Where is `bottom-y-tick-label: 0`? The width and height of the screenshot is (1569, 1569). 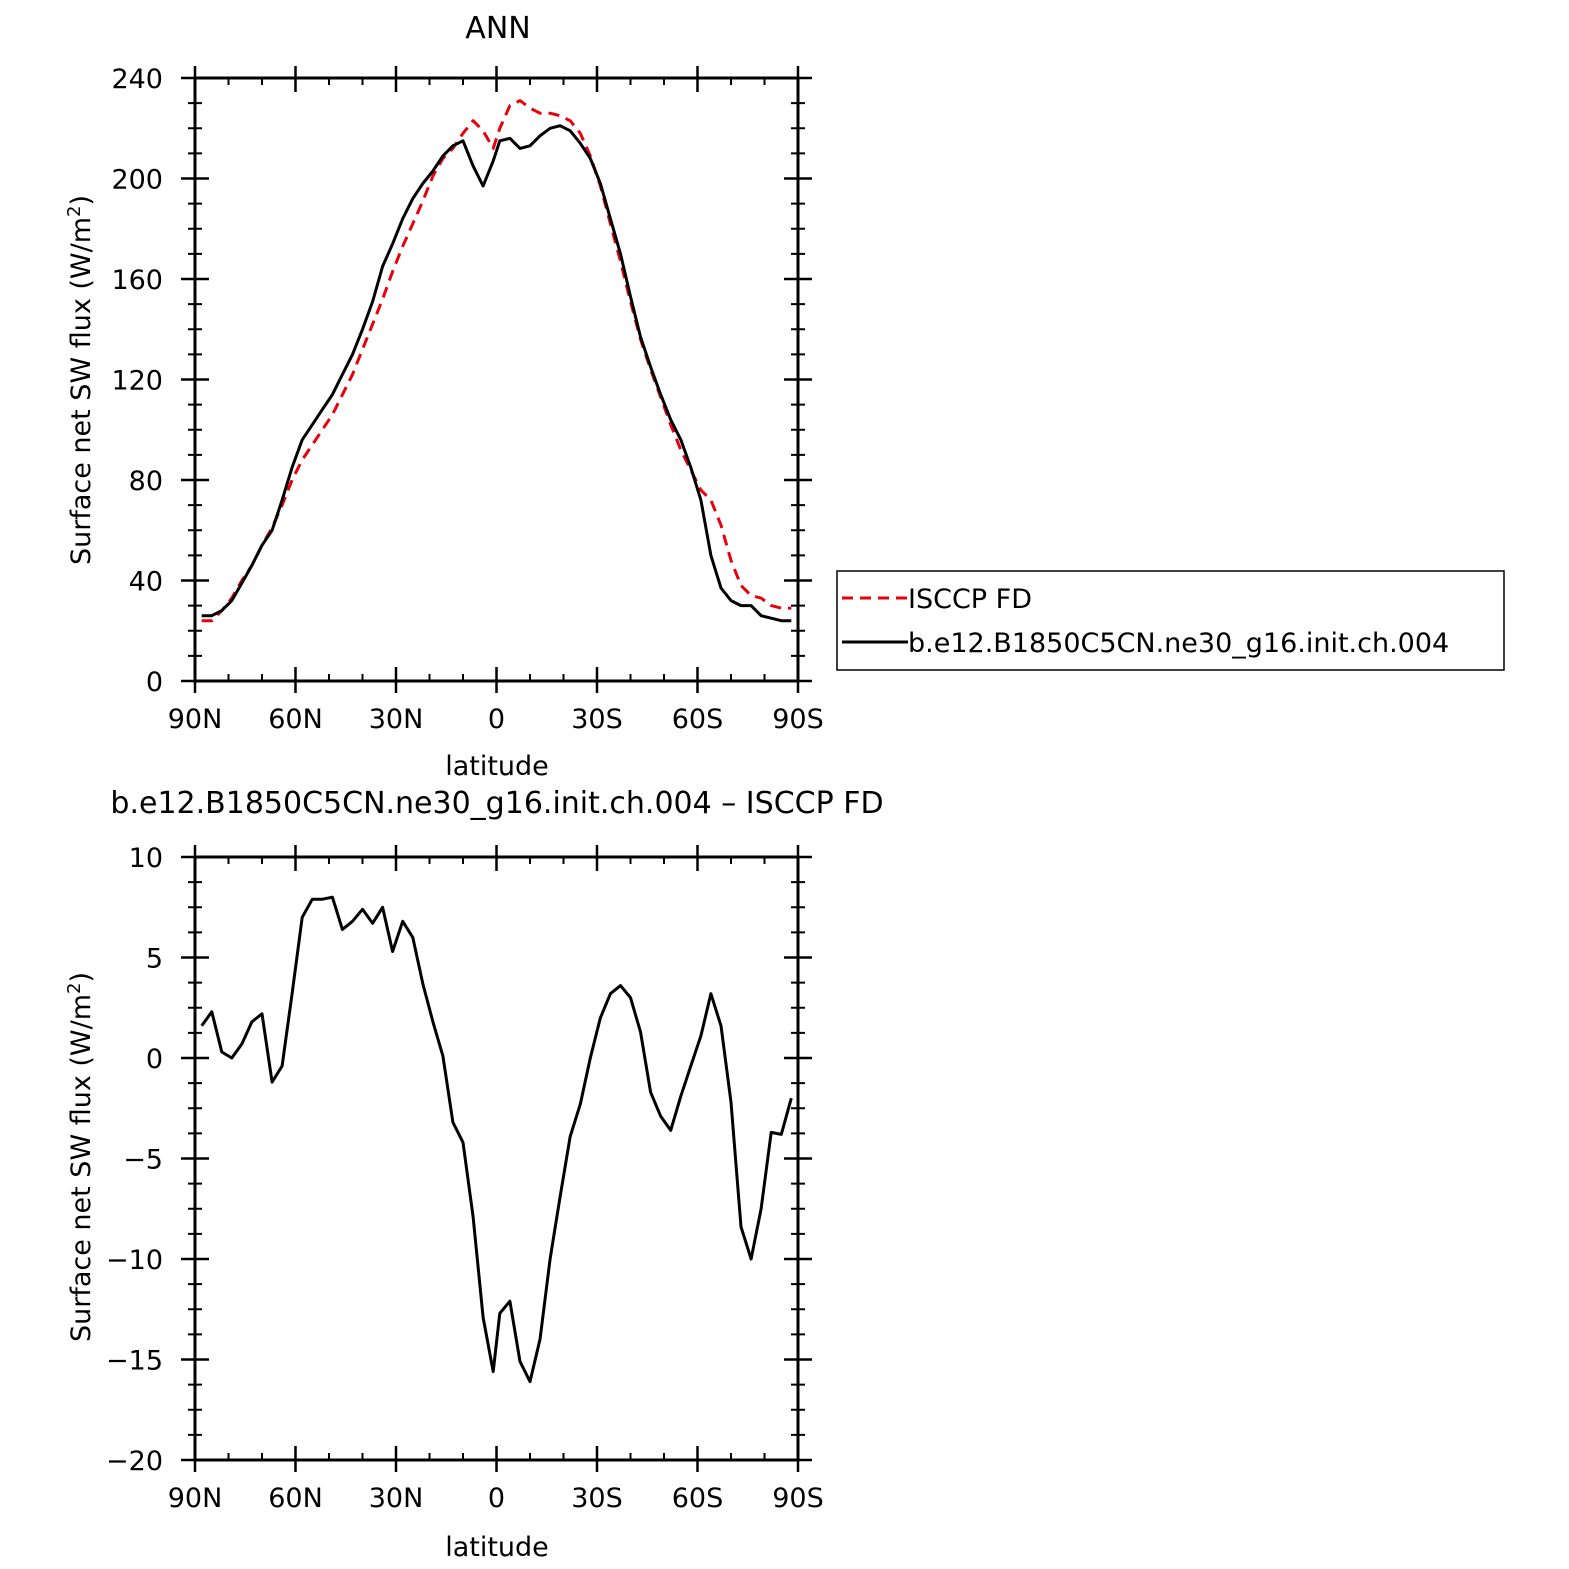
bottom-y-tick-label: 0 is located at coordinates (154, 1059).